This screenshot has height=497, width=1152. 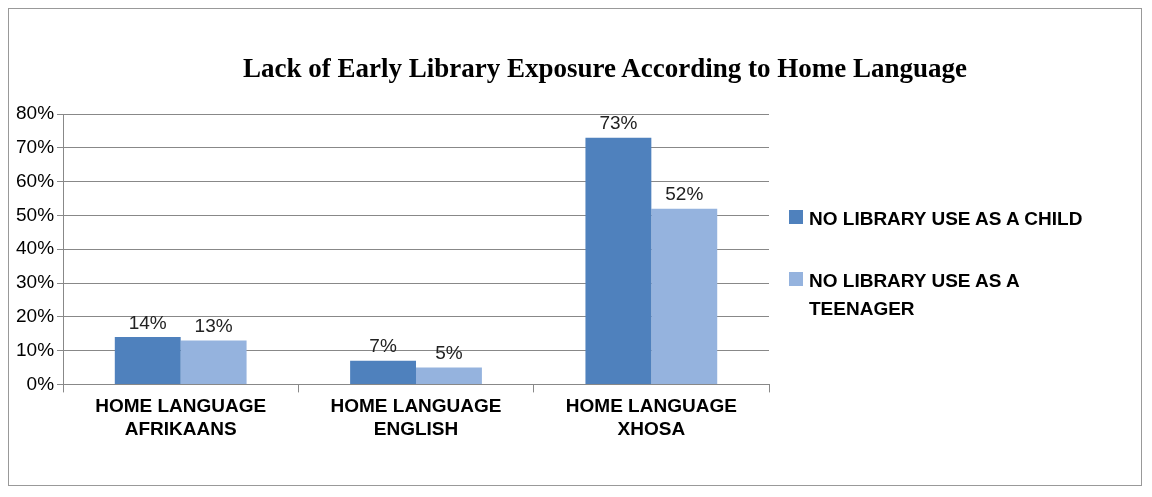 I want to click on data-label: 7%, so click(x=383, y=346).